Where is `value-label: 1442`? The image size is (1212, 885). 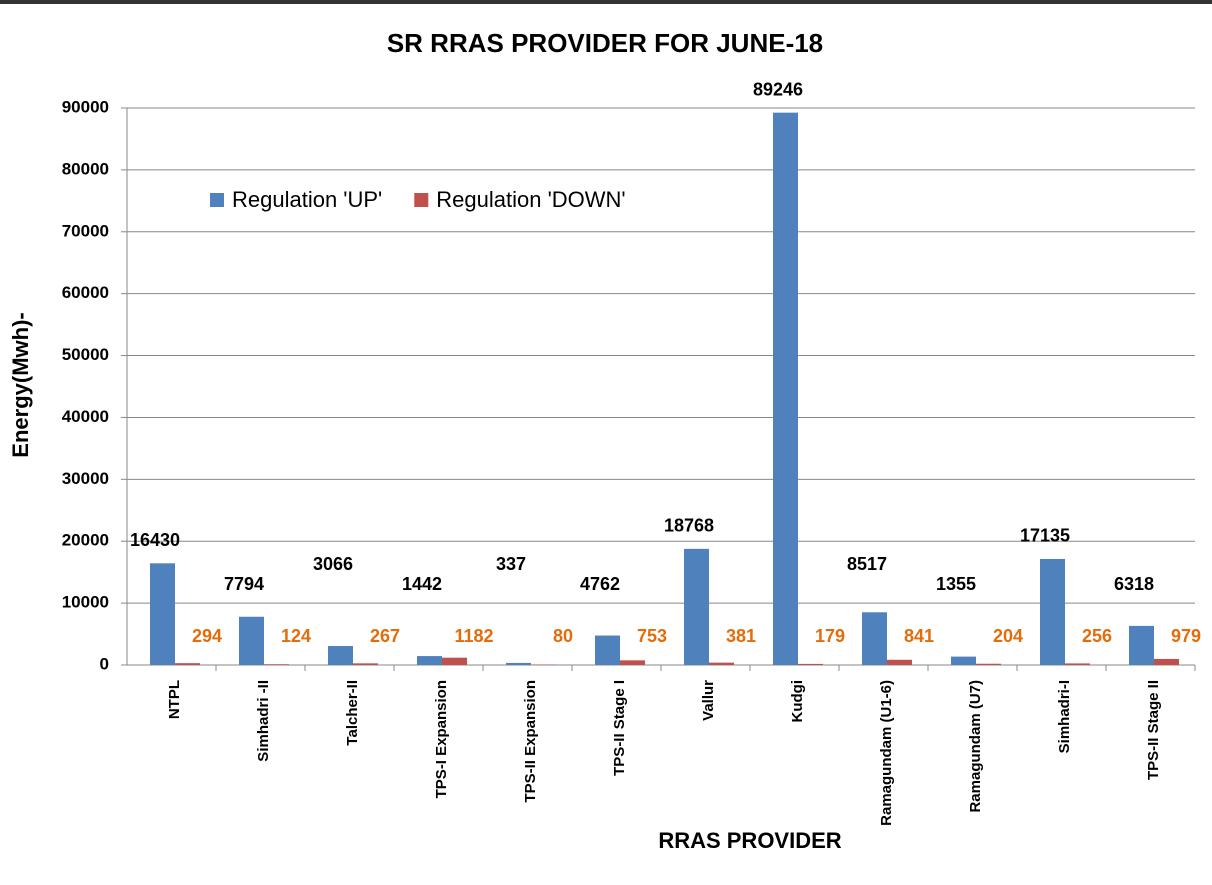 value-label: 1442 is located at coordinates (422, 584).